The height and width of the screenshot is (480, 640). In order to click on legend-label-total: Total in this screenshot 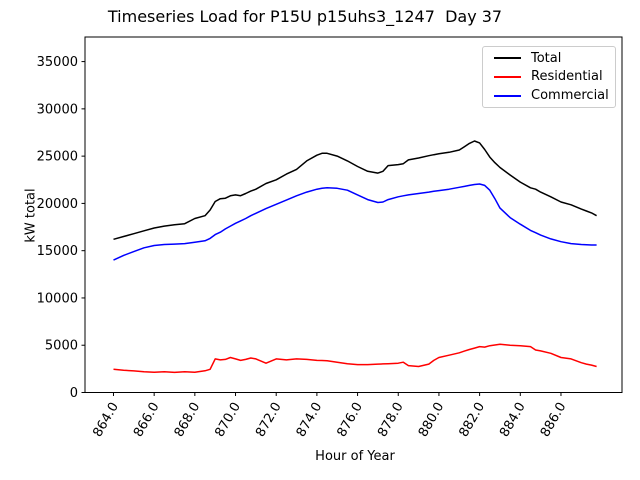, I will do `click(546, 58)`.